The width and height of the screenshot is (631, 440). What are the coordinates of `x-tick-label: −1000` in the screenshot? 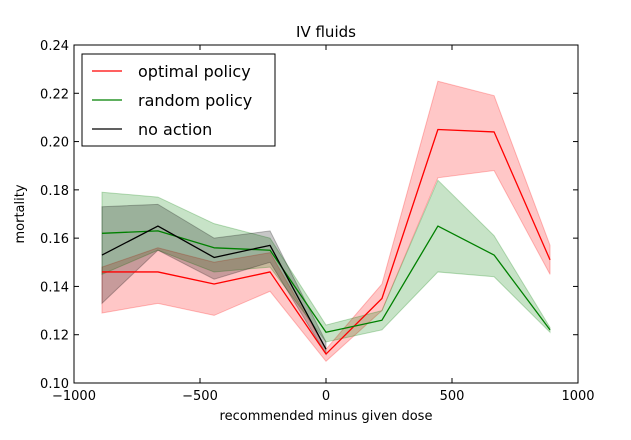 It's located at (74, 396).